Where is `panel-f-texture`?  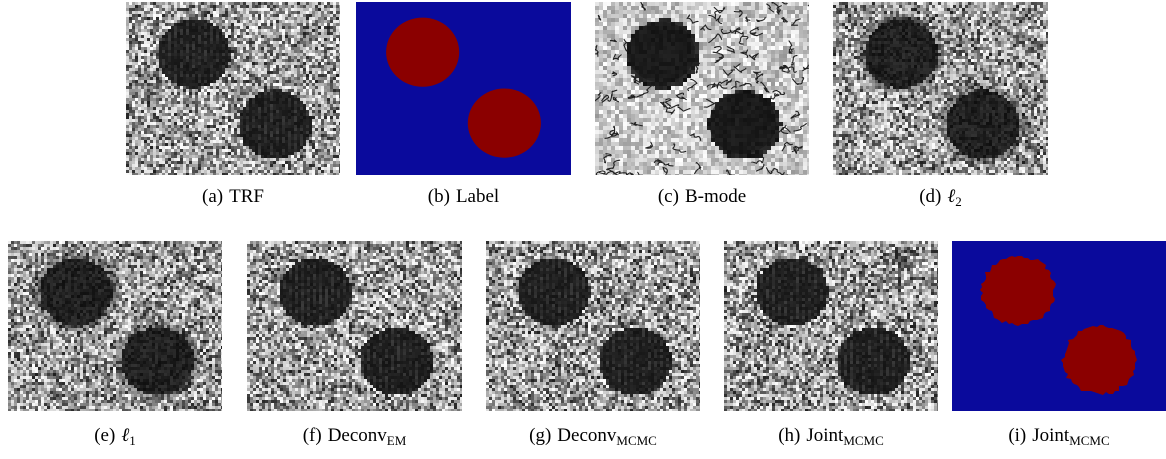
panel-f-texture is located at coordinates (354, 326).